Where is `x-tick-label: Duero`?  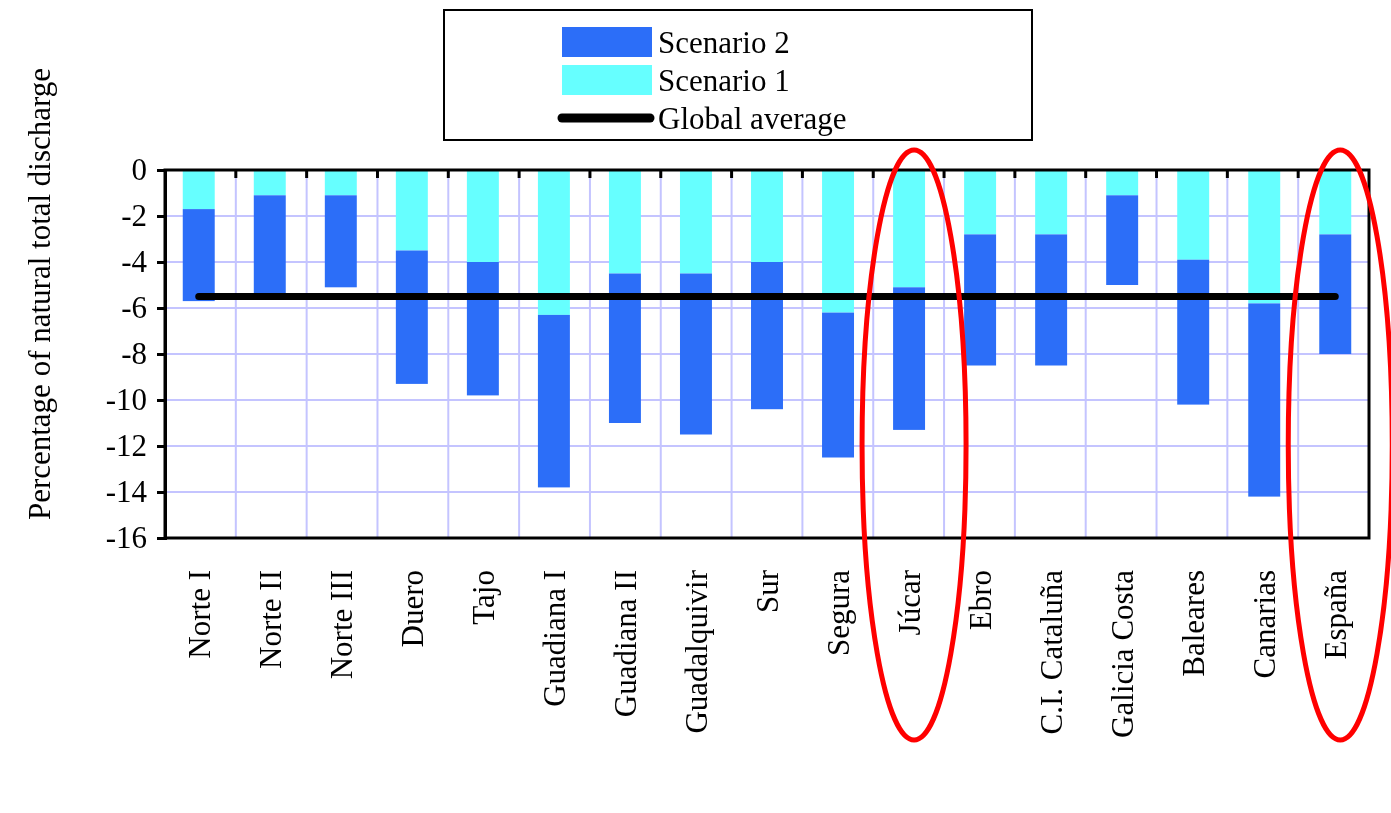
x-tick-label: Duero is located at coordinates (412, 609).